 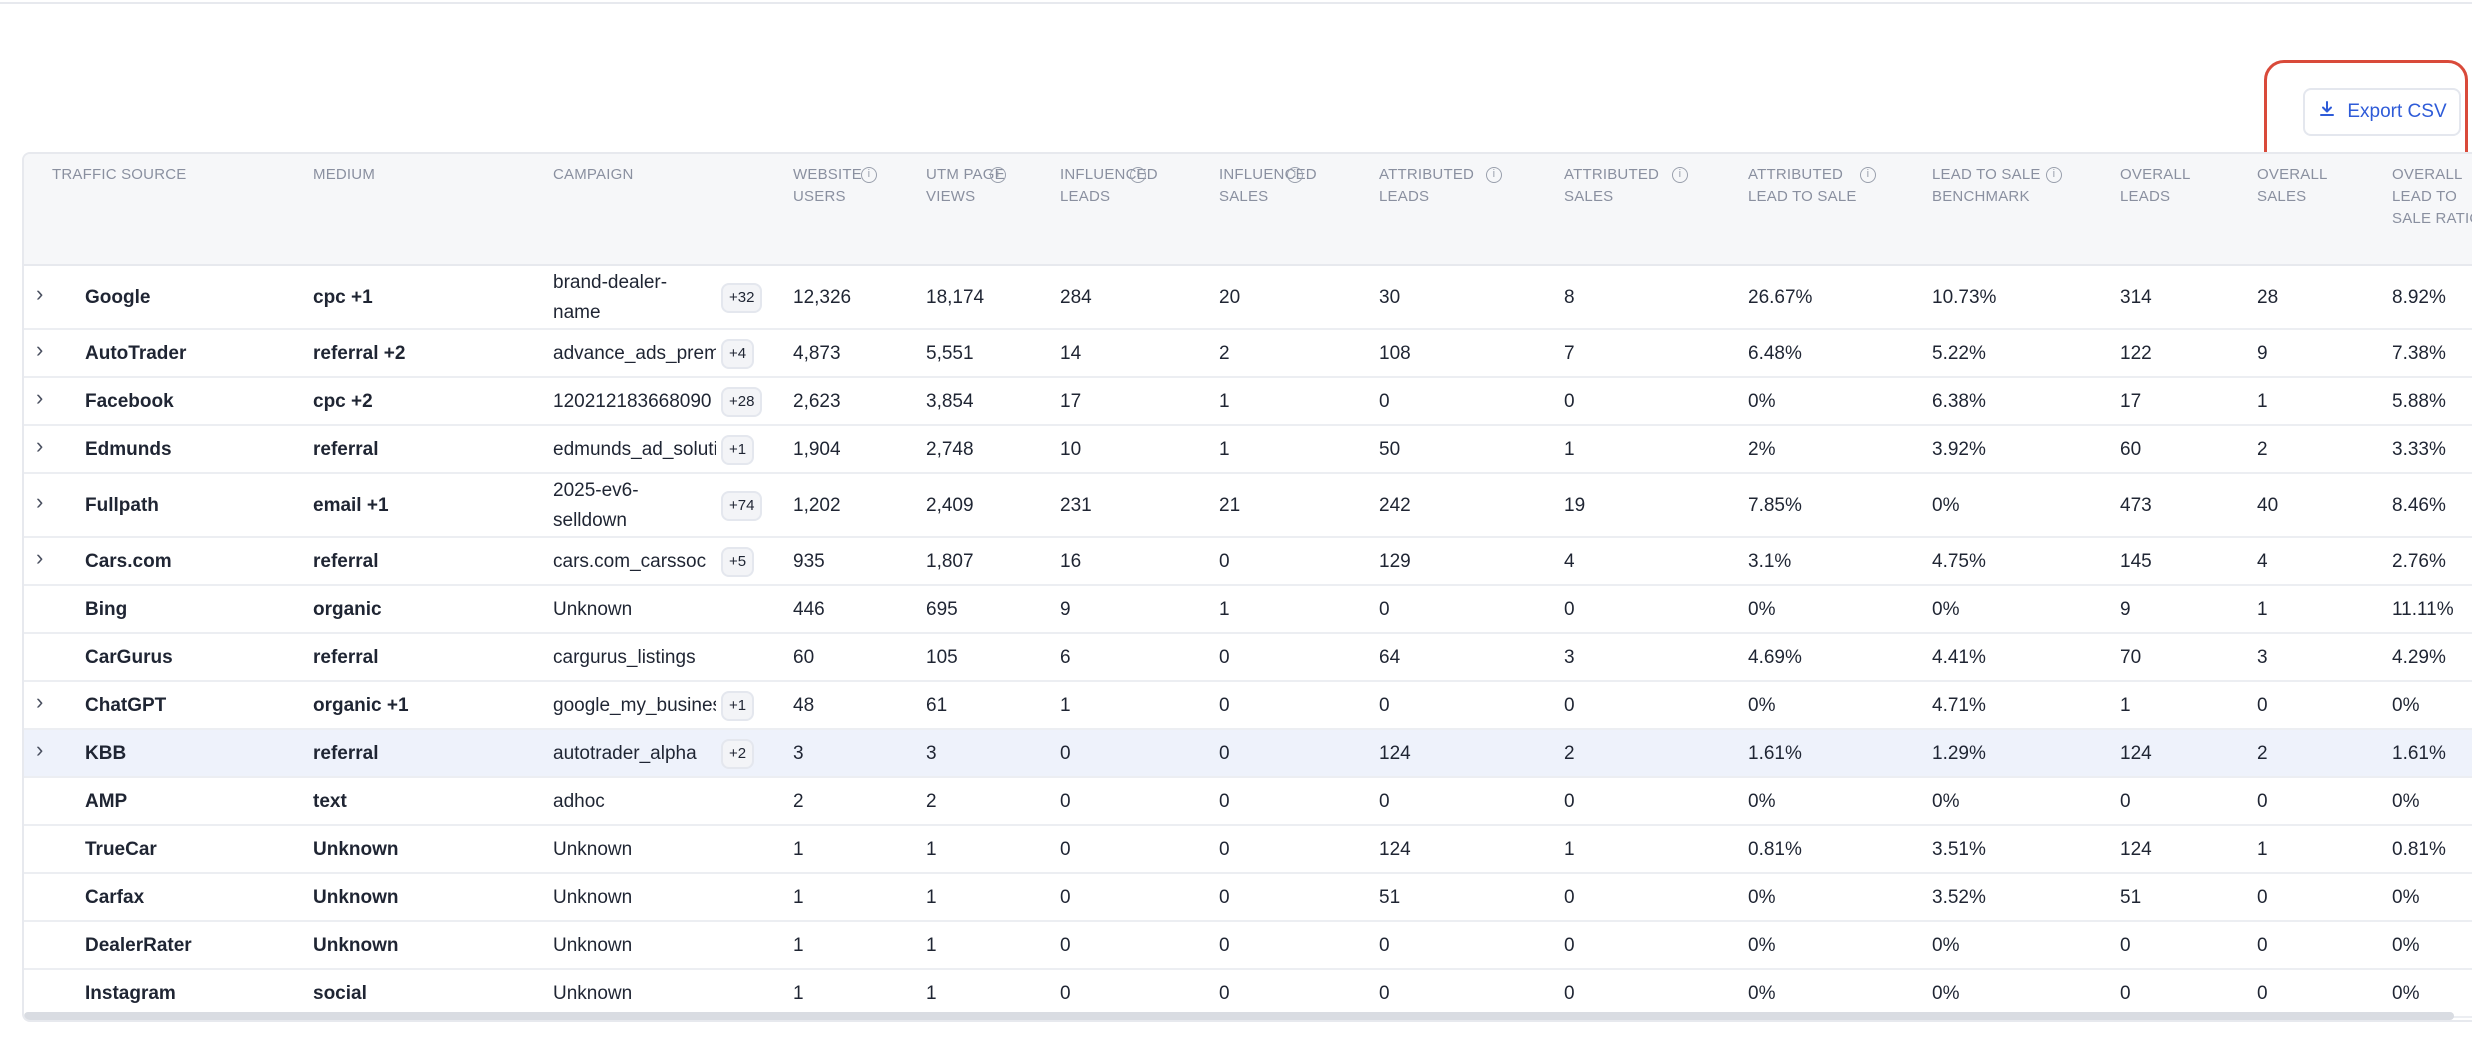 I want to click on campaign-cell: 120212183668090, so click(x=634, y=402).